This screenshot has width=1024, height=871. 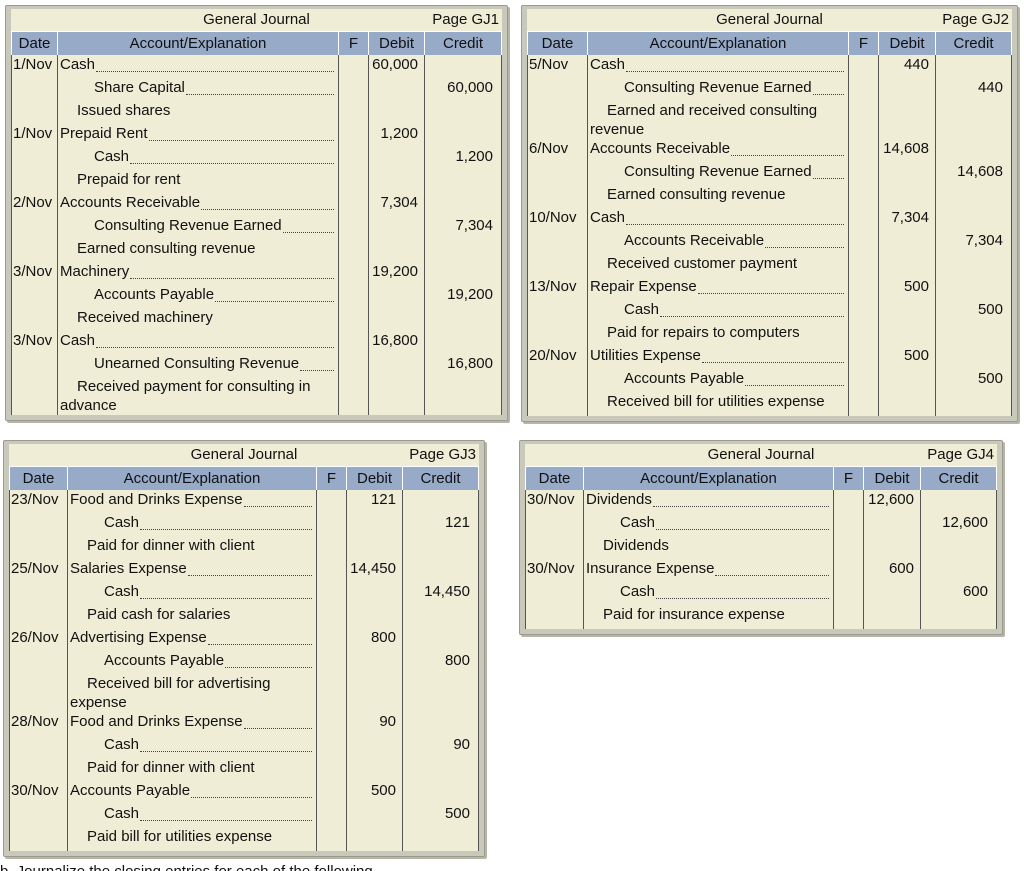 I want to click on entry-explanation: Received machinery, so click(x=145, y=317).